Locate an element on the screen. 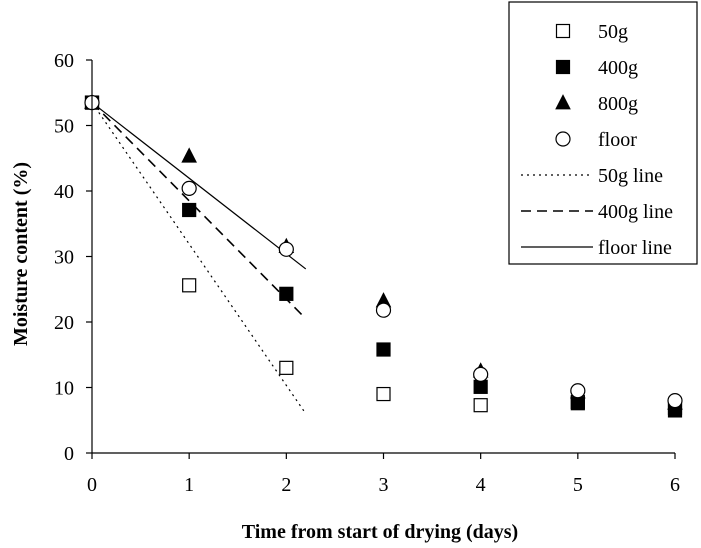 The width and height of the screenshot is (701, 548). legend-marker-floor is located at coordinates (563, 139).